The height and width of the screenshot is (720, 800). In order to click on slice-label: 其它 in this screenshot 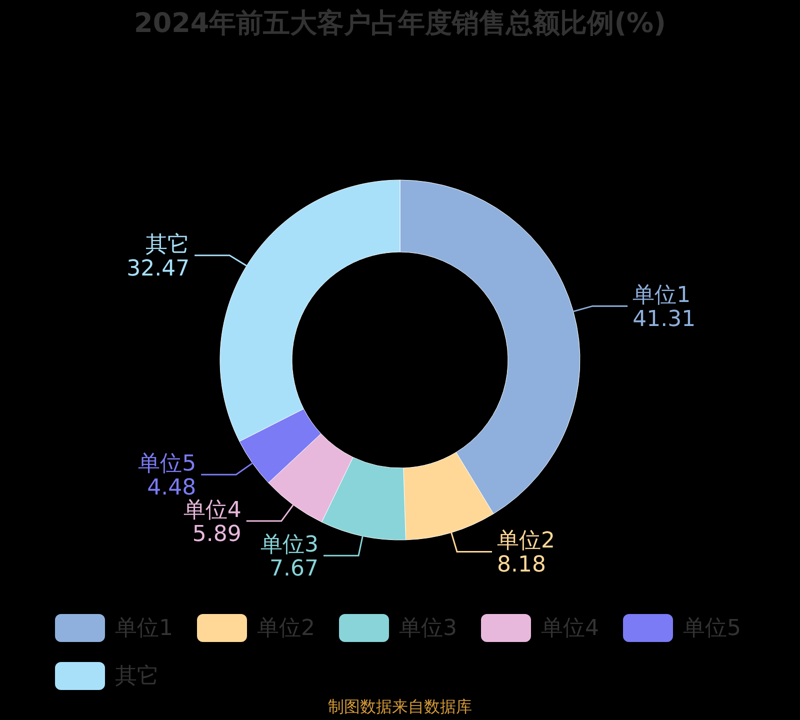, I will do `click(168, 245)`.